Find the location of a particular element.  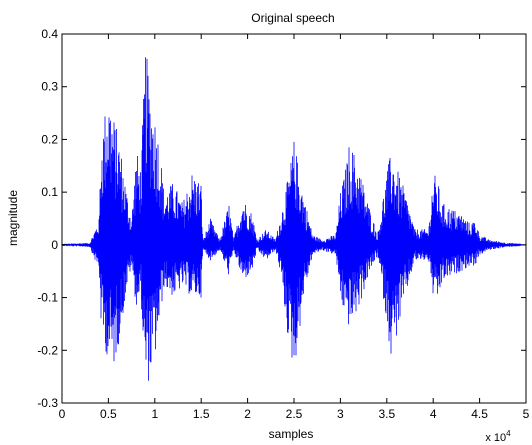

y-tick-label: 0 is located at coordinates (54, 245).